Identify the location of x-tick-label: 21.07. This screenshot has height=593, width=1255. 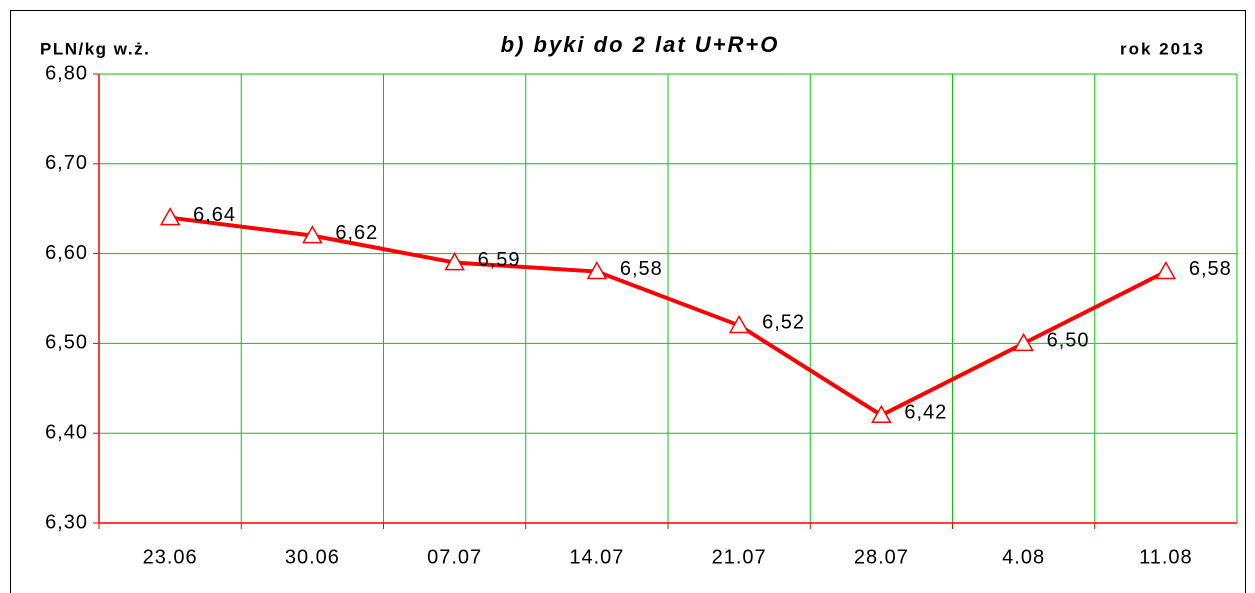
(739, 557).